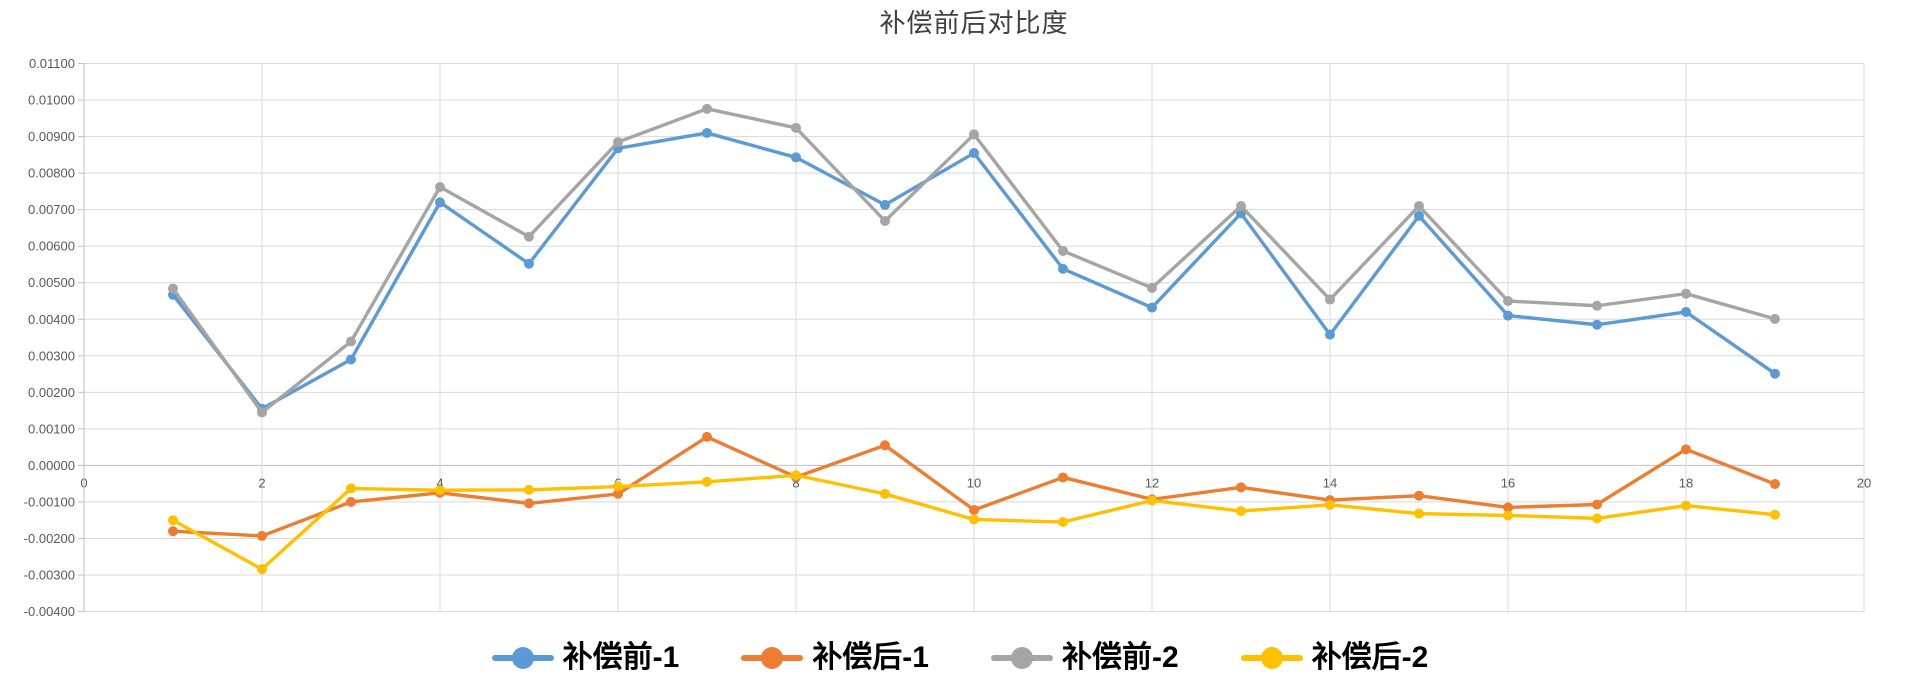 The image size is (1920, 691). What do you see at coordinates (51, 319) in the screenshot?
I see `y-tick-label: 0.00400` at bounding box center [51, 319].